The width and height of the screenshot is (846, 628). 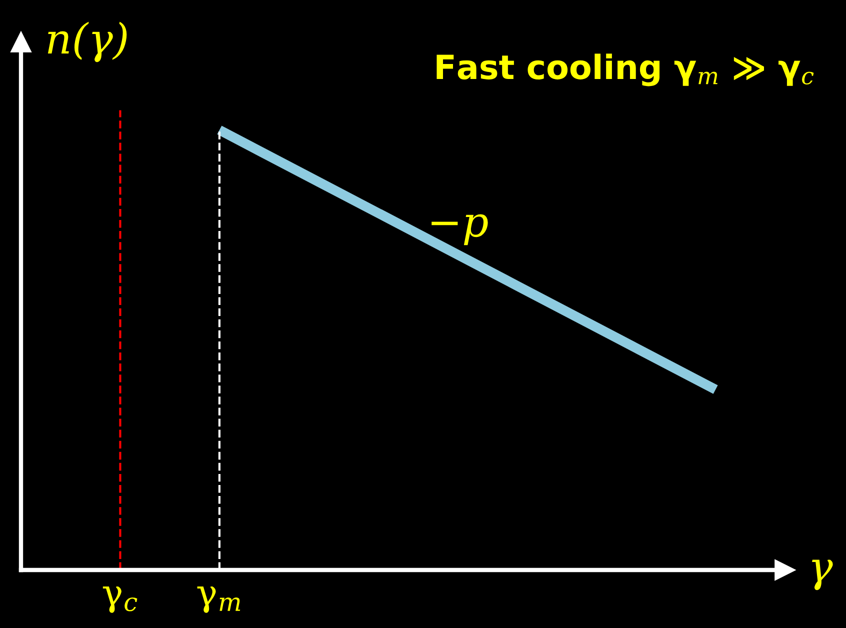 I want to click on chart-title: Fast cooling γ$_{m}$ ≫ γ$_{c}$, so click(x=625, y=70).